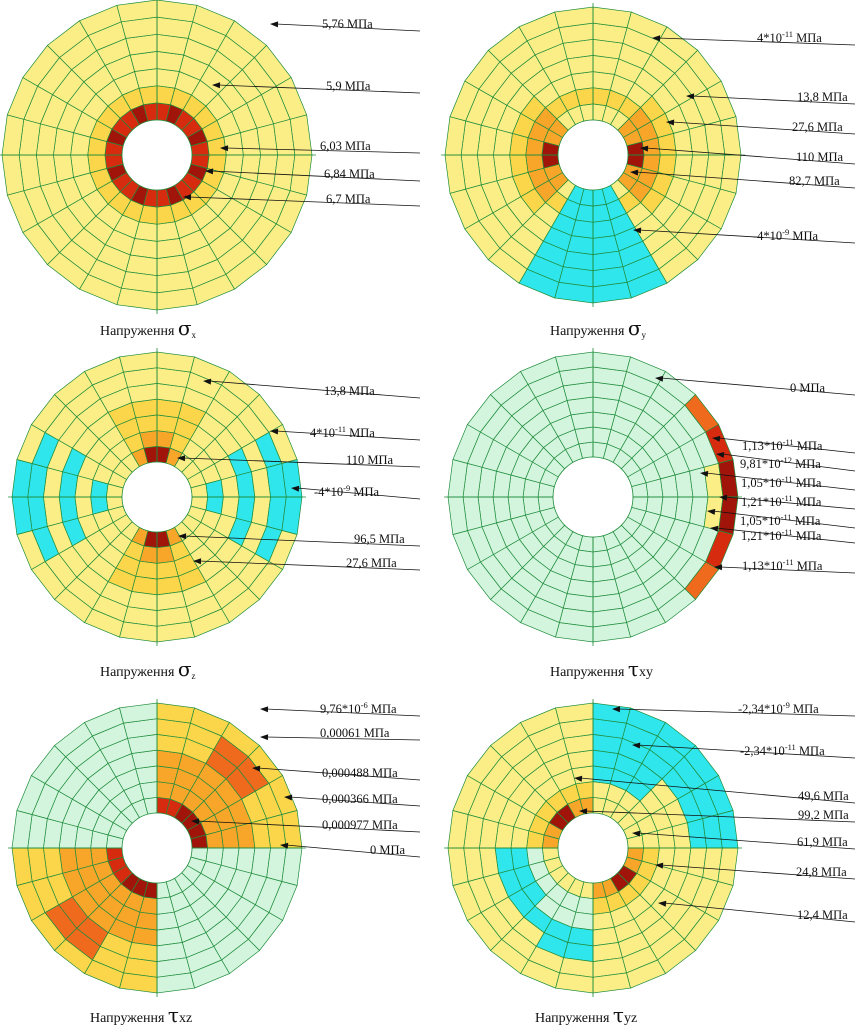 The height and width of the screenshot is (1032, 857). What do you see at coordinates (148, 669) in the screenshot?
I see `panel-caption: Напруження σz` at bounding box center [148, 669].